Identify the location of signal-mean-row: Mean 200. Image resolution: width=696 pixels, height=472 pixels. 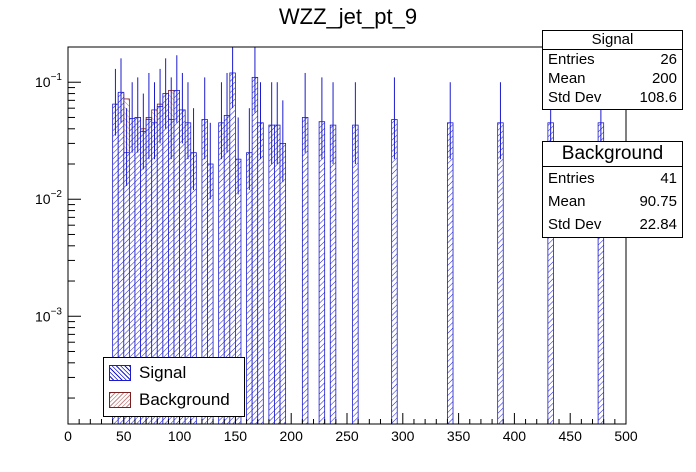
(612, 78).